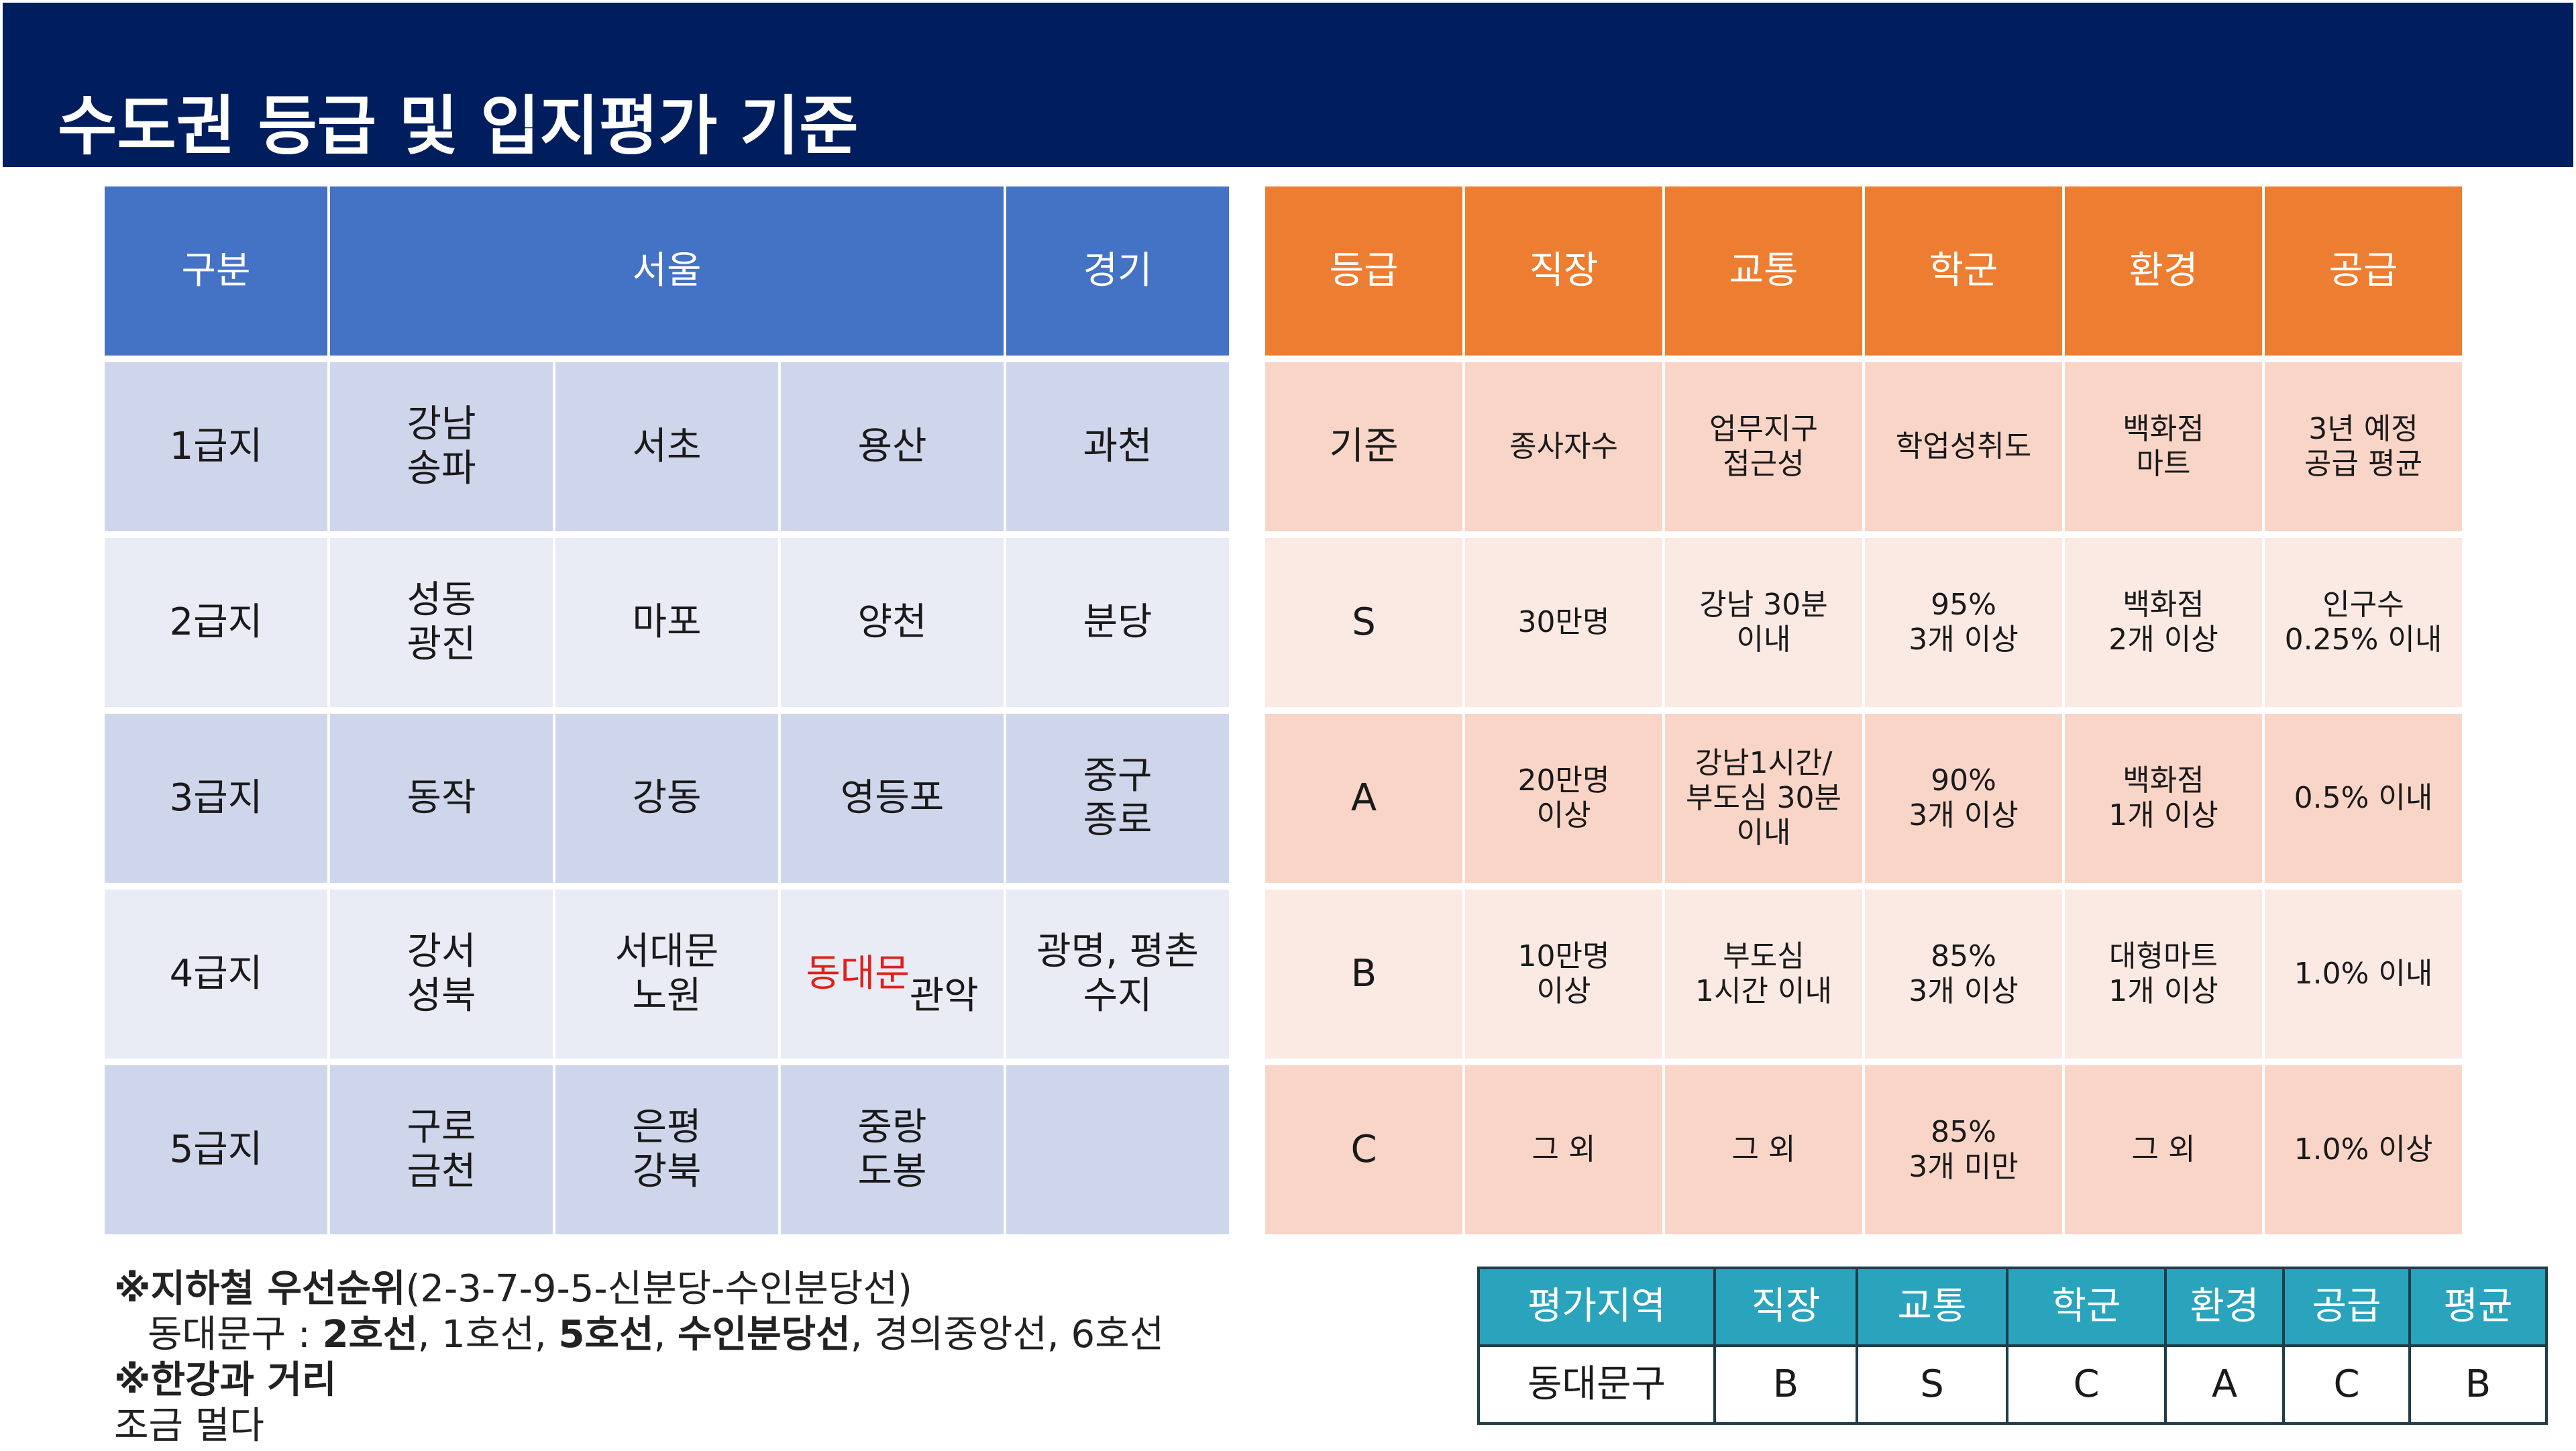  What do you see at coordinates (892, 798) in the screenshot?
I see `seoul-district-cell: 영등포` at bounding box center [892, 798].